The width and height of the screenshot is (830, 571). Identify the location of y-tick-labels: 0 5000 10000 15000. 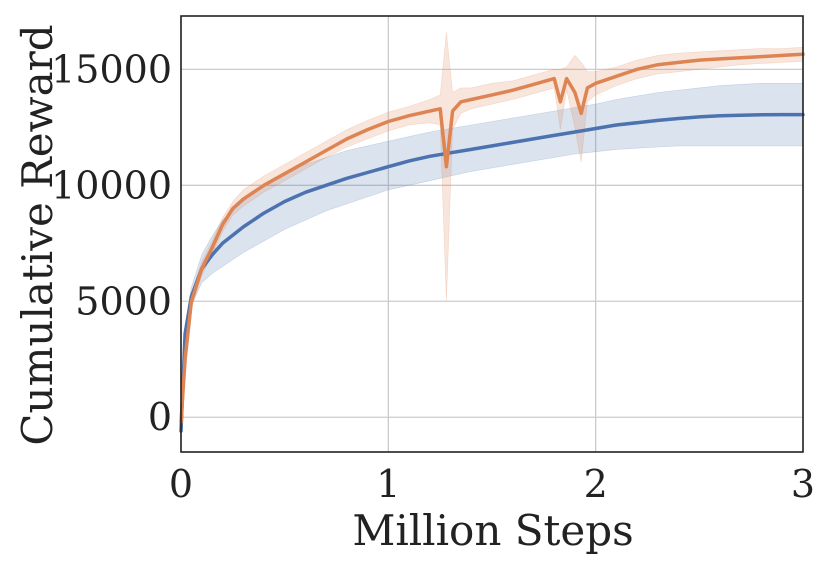
(111, 243).